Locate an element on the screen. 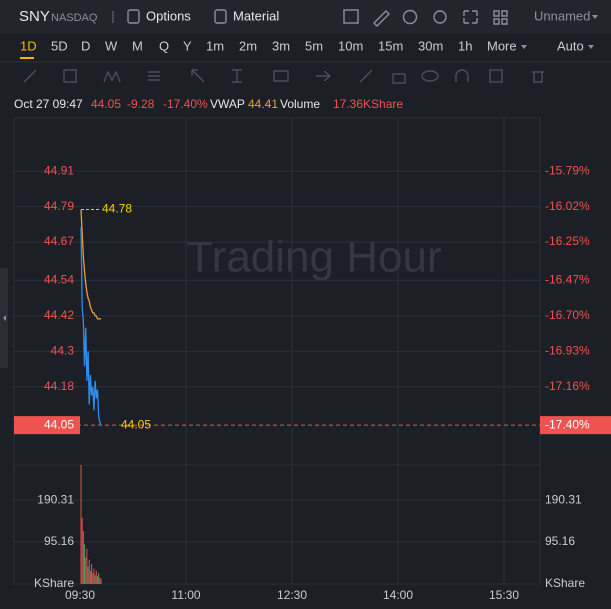 This screenshot has width=611, height=609. layout-icon is located at coordinates (500, 17).